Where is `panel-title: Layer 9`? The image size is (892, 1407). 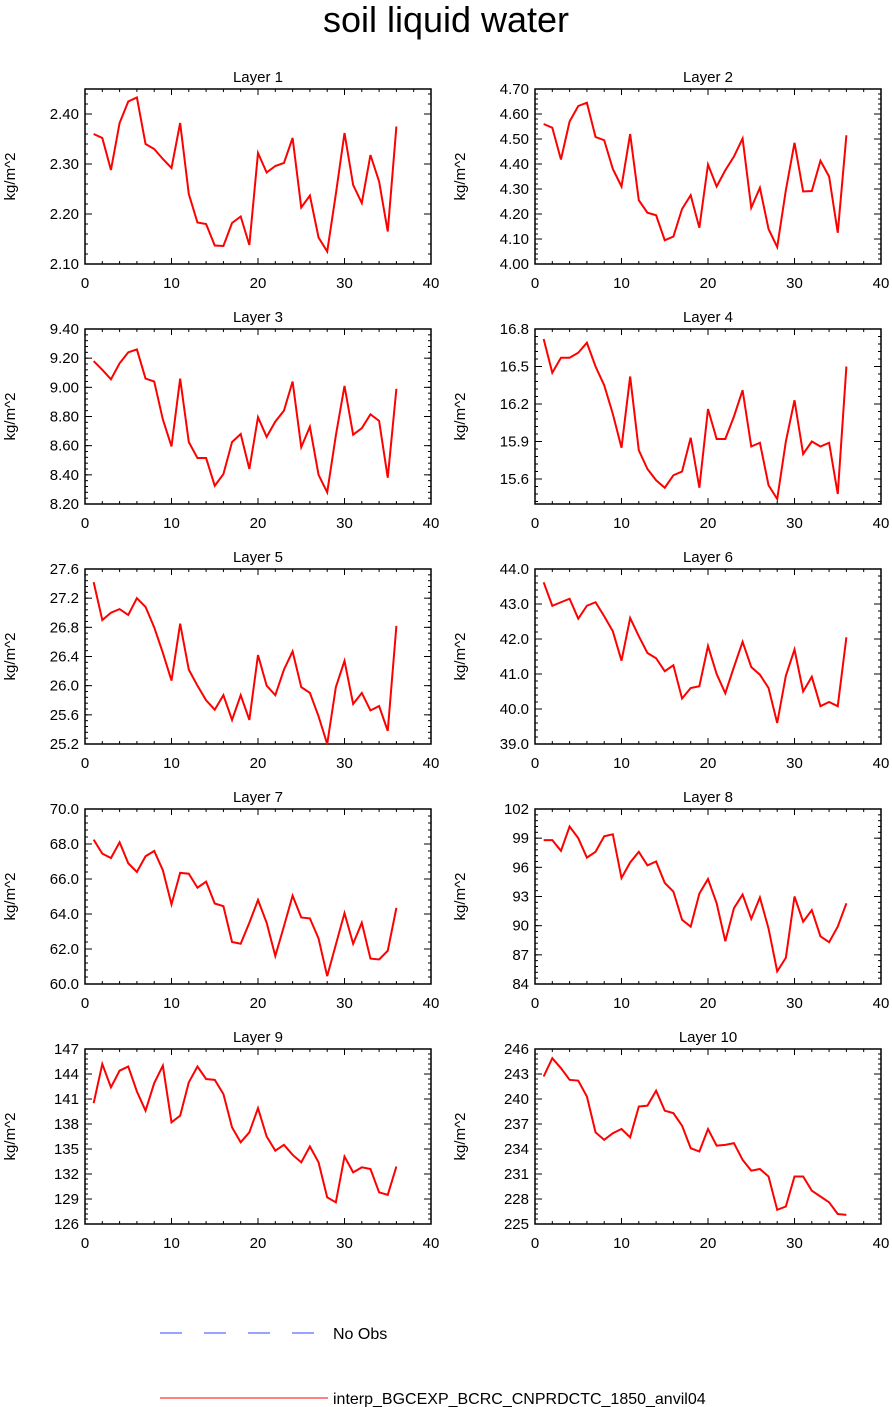 panel-title: Layer 9 is located at coordinates (258, 1037).